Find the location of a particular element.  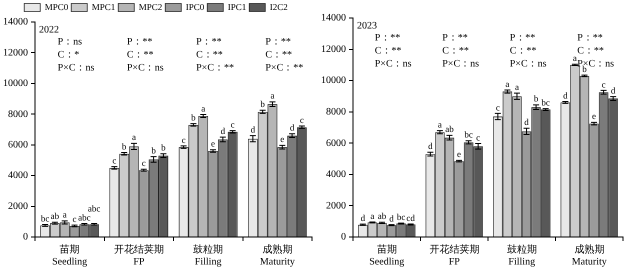

legend-label: I2C2 is located at coordinates (279, 7).